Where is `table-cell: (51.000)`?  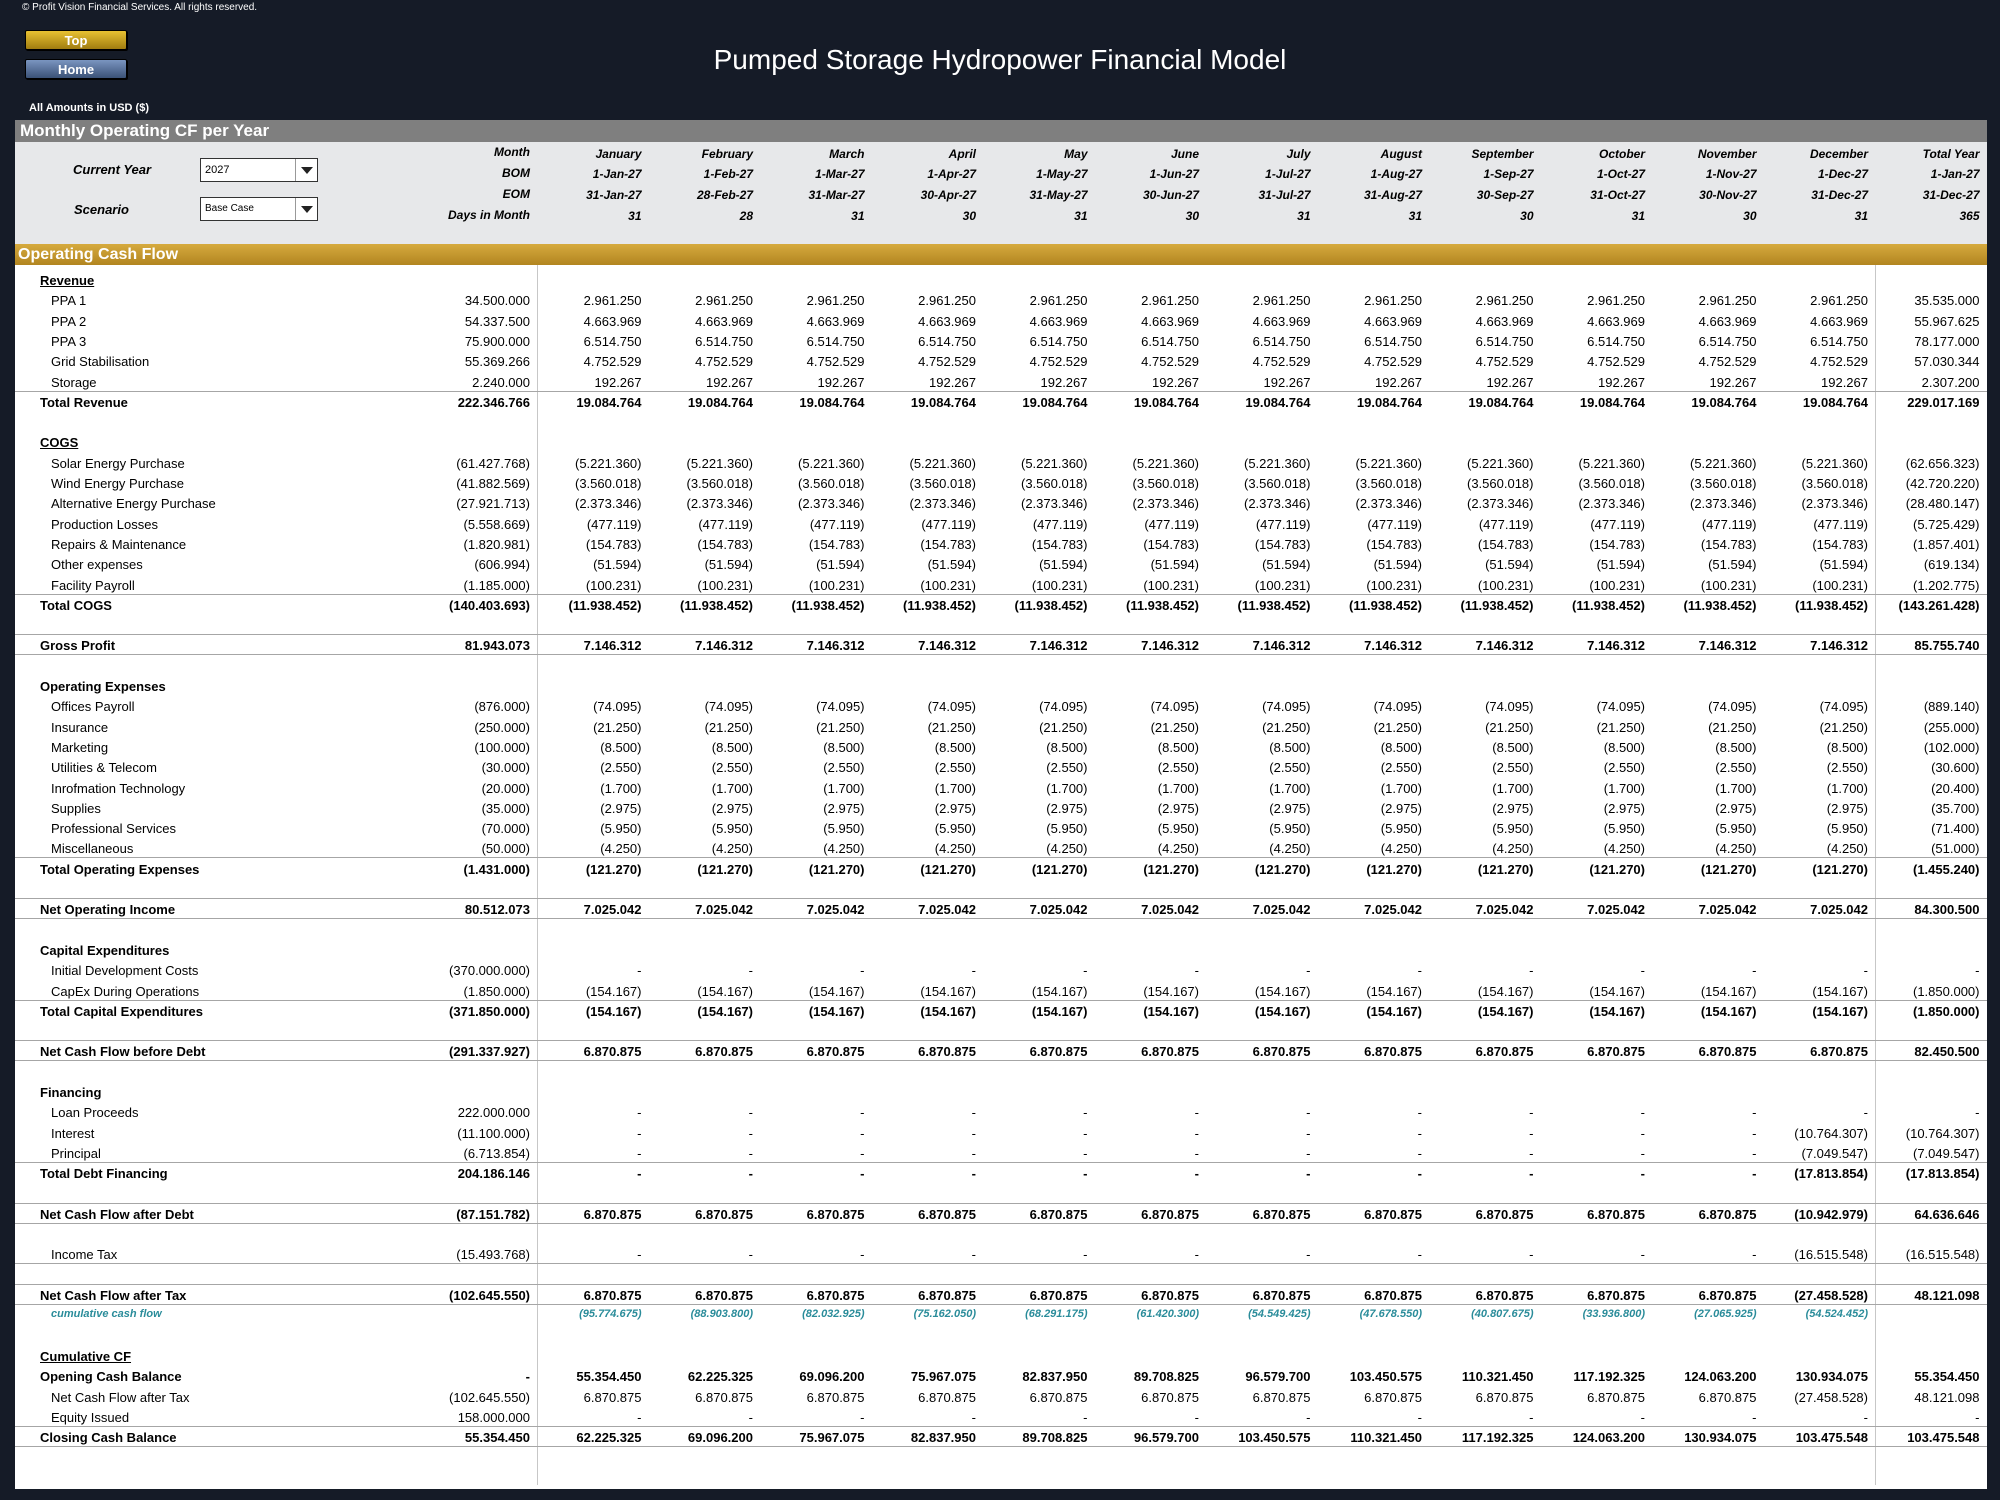 table-cell: (51.000) is located at coordinates (1955, 849).